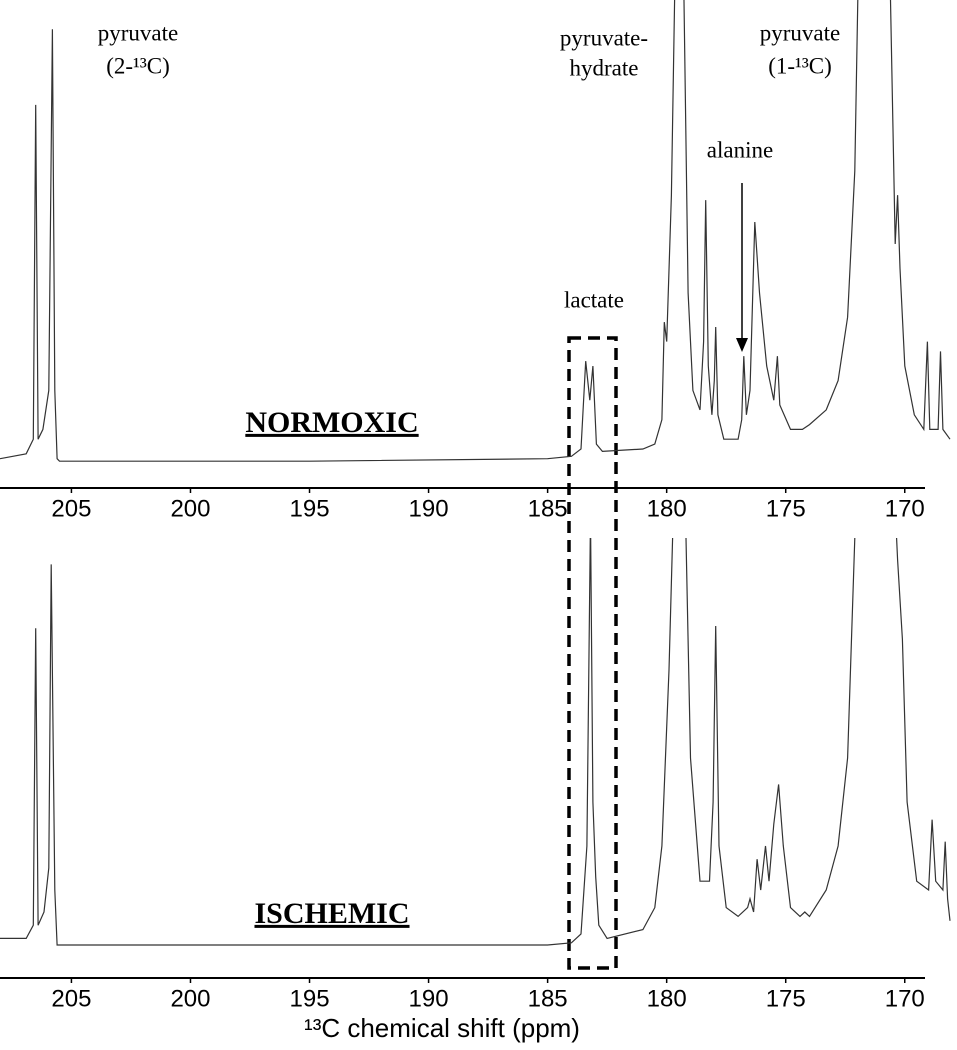 Image resolution: width=957 pixels, height=1050 pixels. Describe the element at coordinates (331, 913) in the screenshot. I see `panel-label: ISCHEMIC` at that location.